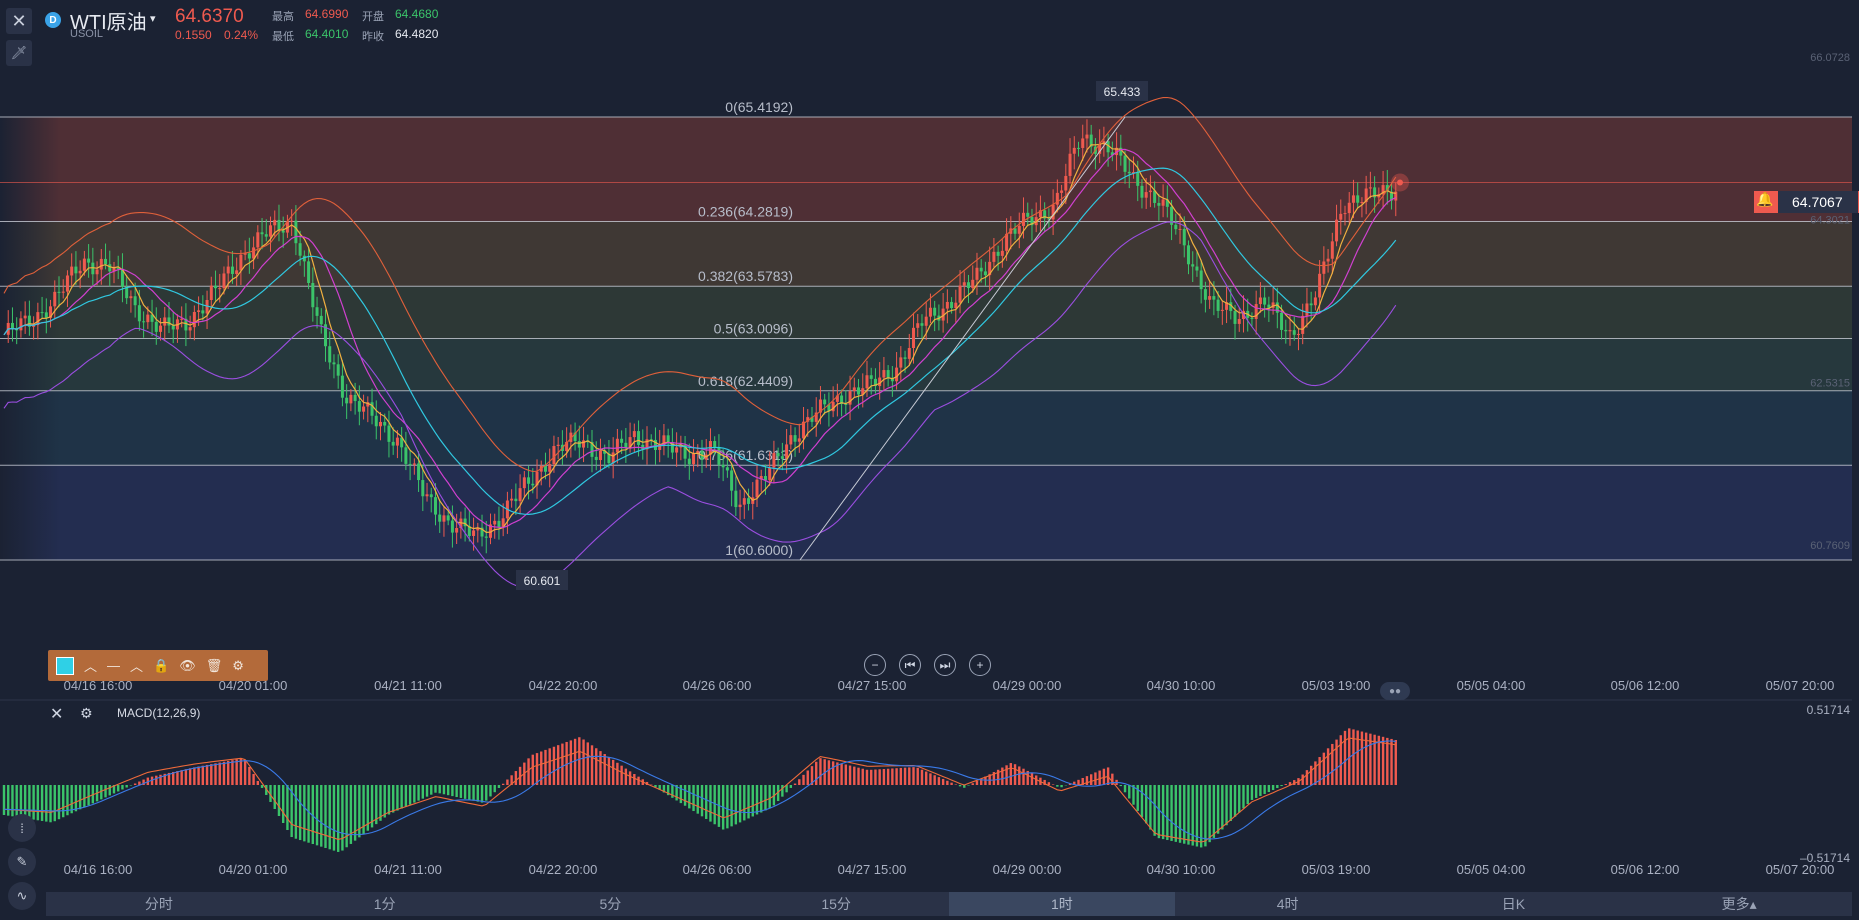 The width and height of the screenshot is (1859, 920). I want to click on gear-icon: ⚙, so click(86, 713).